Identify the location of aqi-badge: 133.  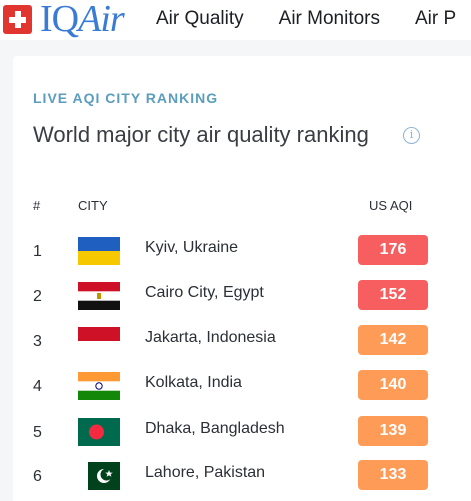
(393, 475).